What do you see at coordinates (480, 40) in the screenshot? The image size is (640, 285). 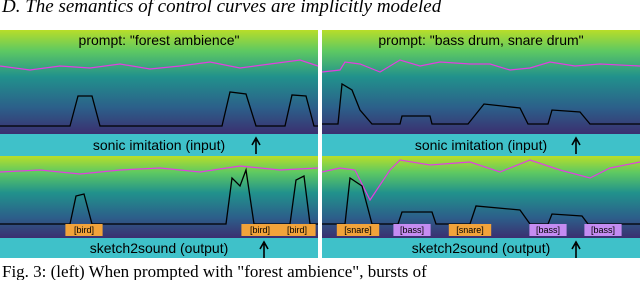 I see `prompt: prompt: "bass drum, snare drum"` at bounding box center [480, 40].